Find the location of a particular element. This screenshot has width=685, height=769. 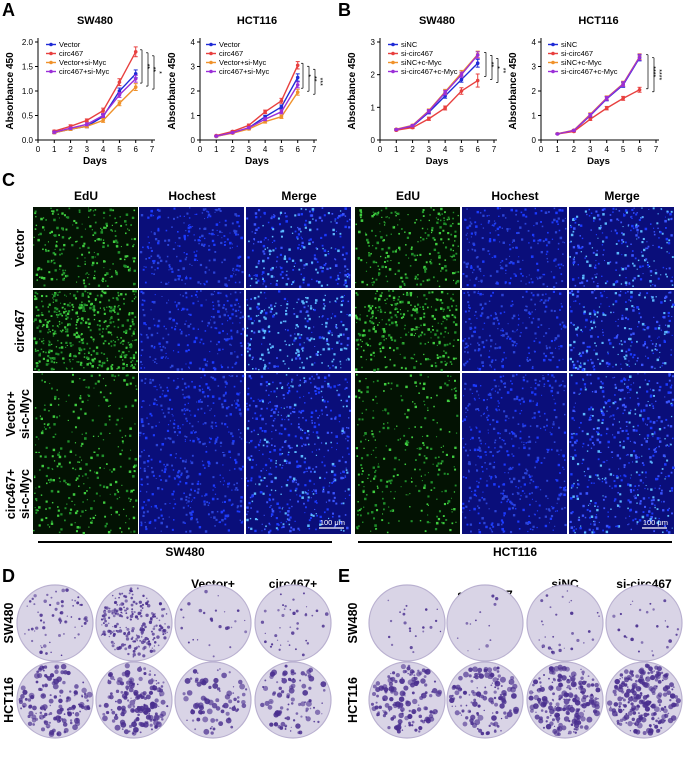

y-tick-label: 0.5 is located at coordinates (28, 116).